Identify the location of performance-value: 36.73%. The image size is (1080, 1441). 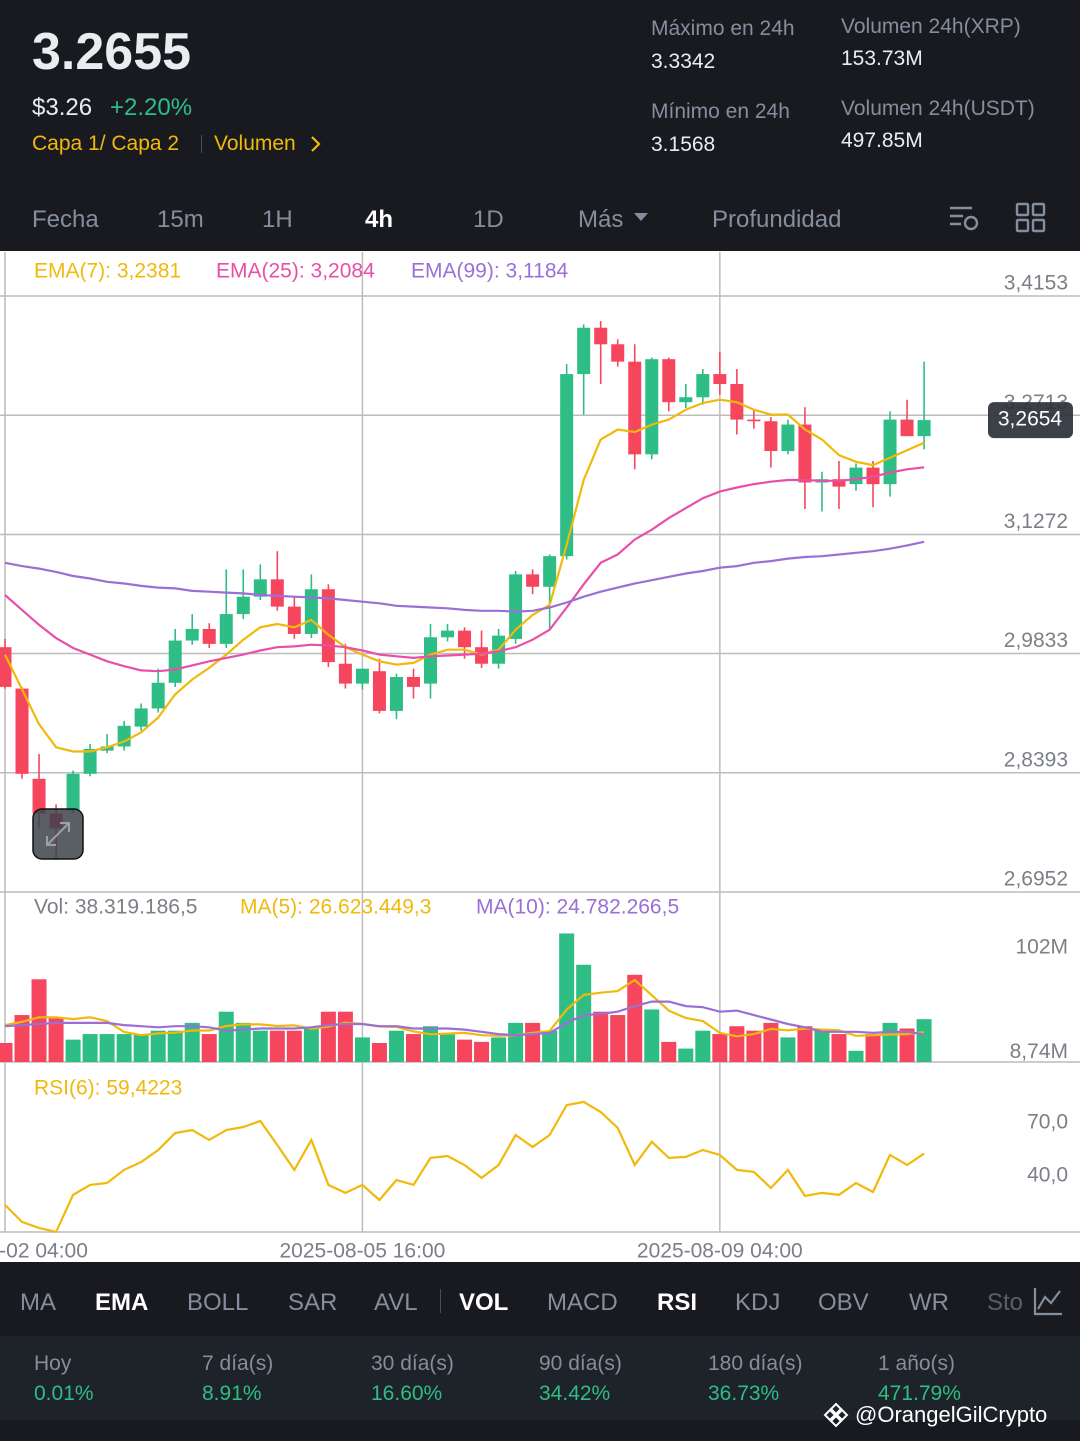
(744, 1393).